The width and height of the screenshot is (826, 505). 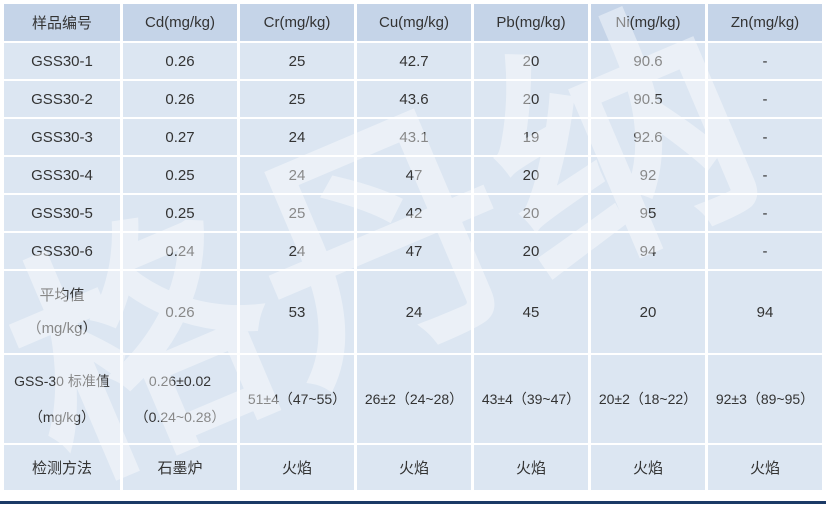 What do you see at coordinates (648, 312) in the screenshot?
I see `cell-ni: 20` at bounding box center [648, 312].